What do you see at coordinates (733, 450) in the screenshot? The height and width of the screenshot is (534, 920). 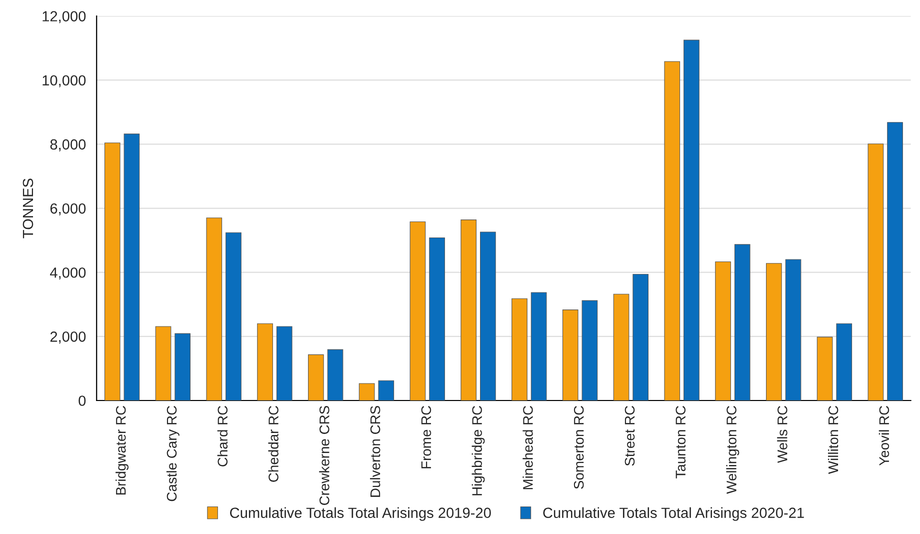 I see `x-tick-label: Wellington RC` at bounding box center [733, 450].